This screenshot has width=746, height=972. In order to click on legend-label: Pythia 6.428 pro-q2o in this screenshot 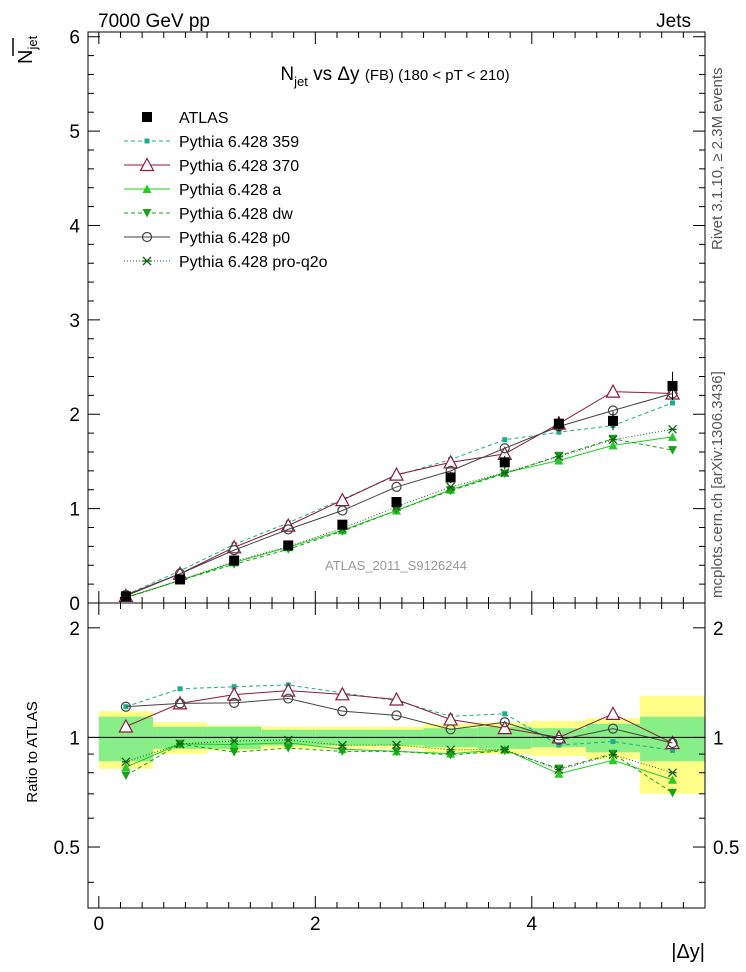, I will do `click(253, 262)`.